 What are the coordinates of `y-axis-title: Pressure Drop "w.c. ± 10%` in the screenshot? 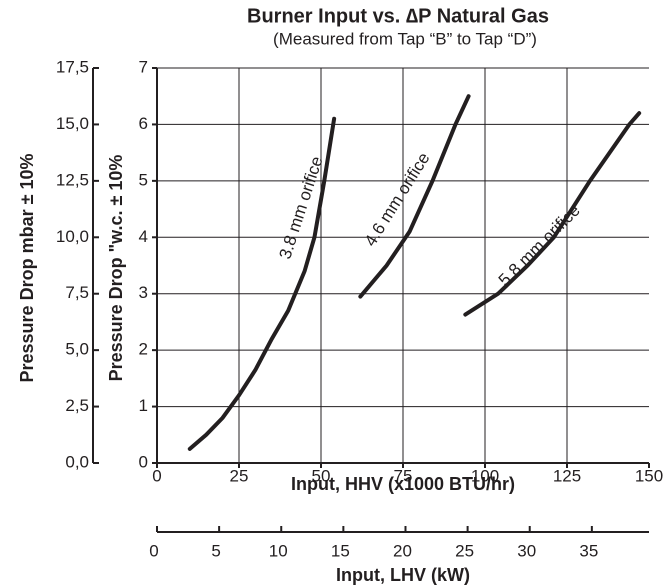 It's located at (116, 268).